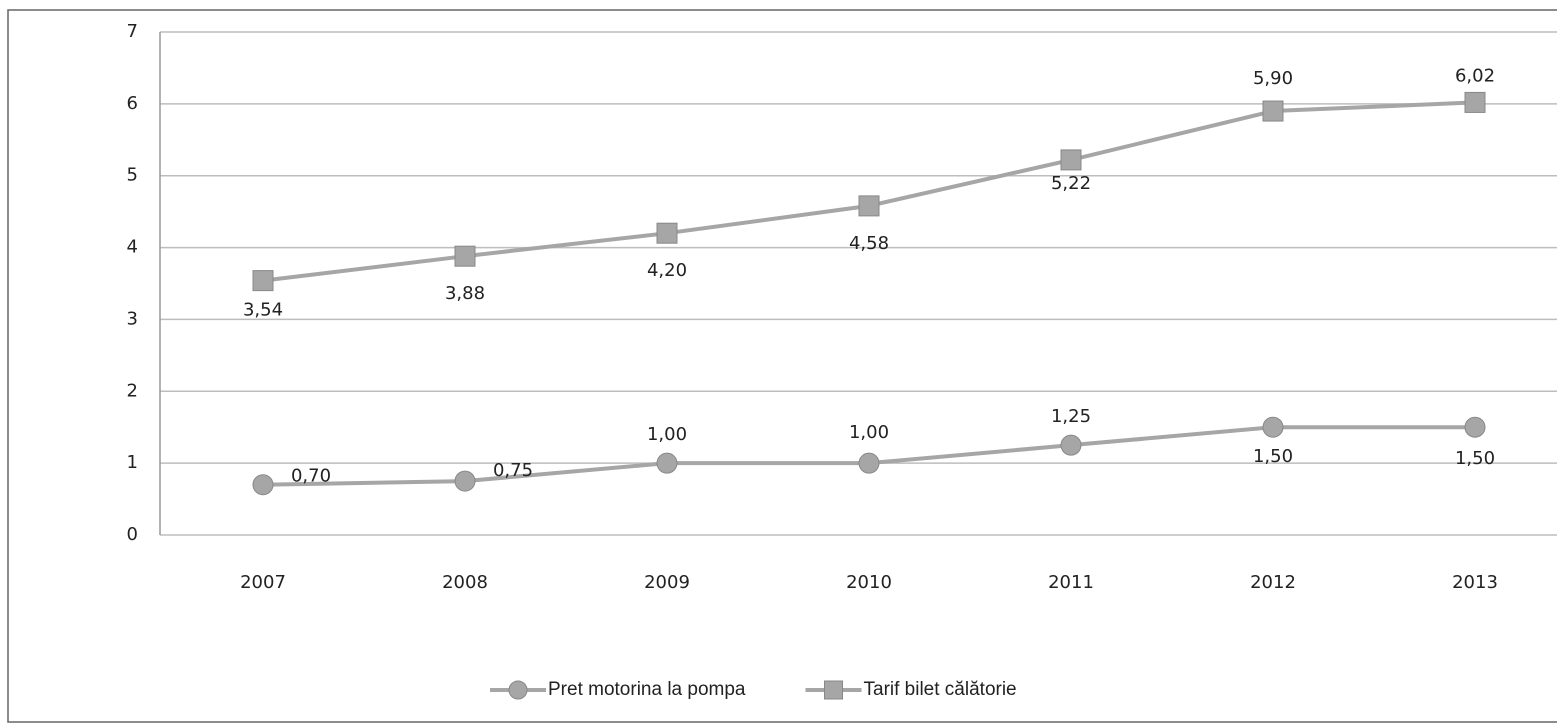 The width and height of the screenshot is (1557, 728). Describe the element at coordinates (263, 310) in the screenshot. I see `data-label: 3,54` at that location.